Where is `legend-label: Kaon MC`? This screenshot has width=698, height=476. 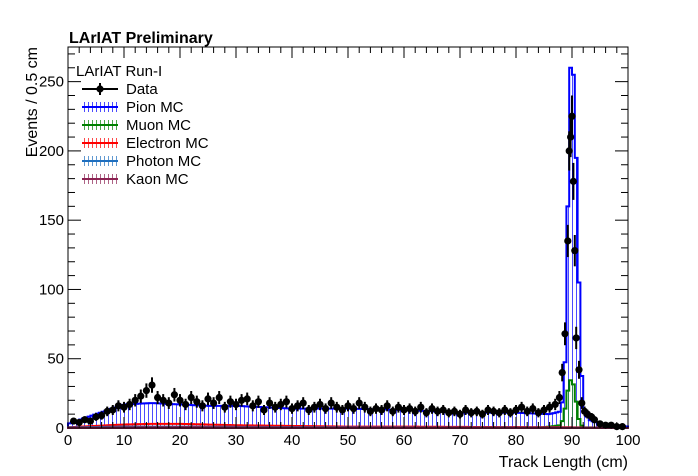 legend-label: Kaon MC is located at coordinates (157, 179).